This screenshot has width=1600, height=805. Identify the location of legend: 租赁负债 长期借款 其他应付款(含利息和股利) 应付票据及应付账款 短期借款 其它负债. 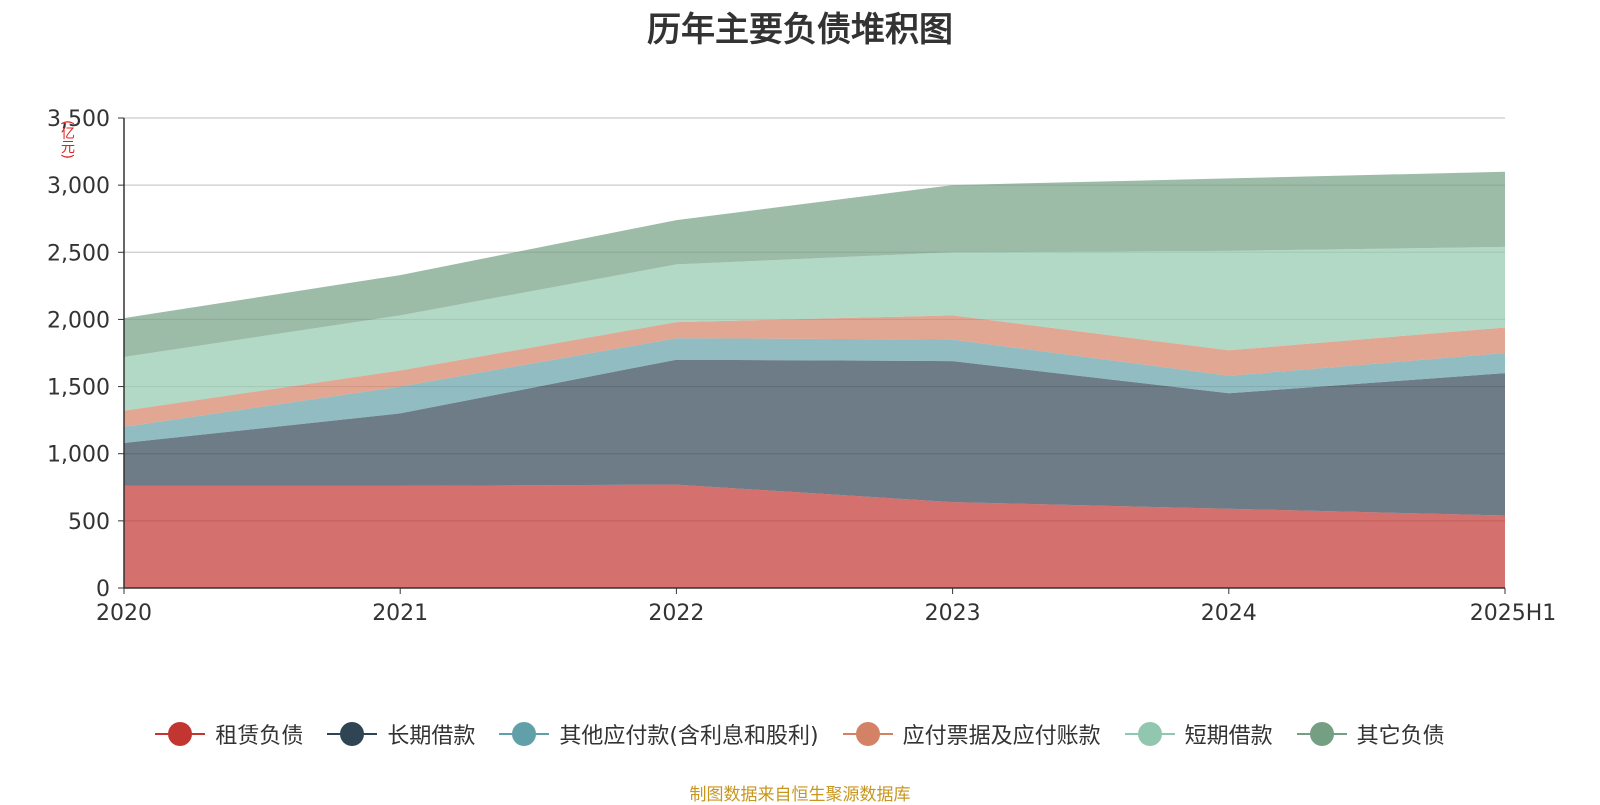
(800, 734).